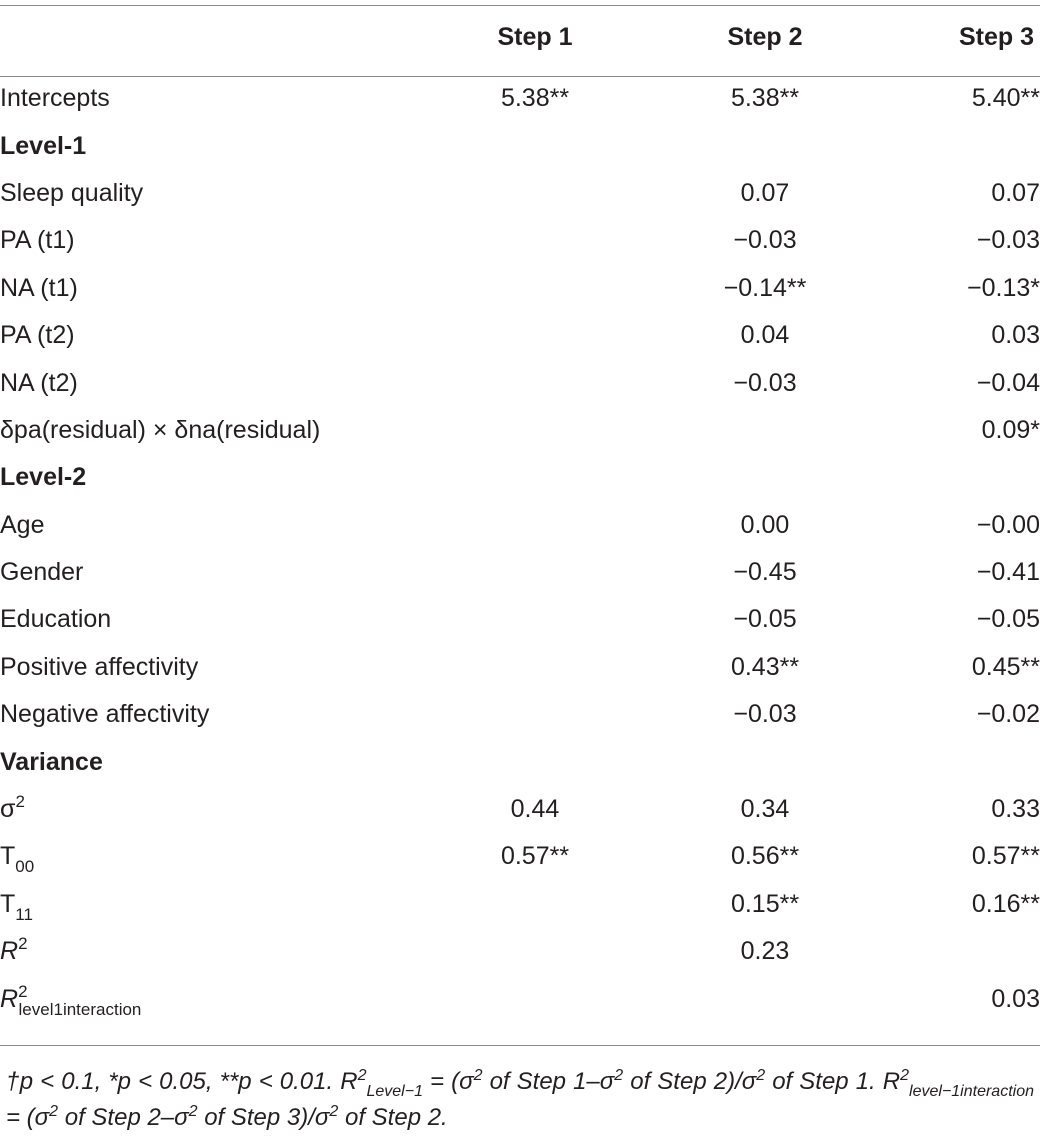 The width and height of the screenshot is (1040, 1139). Describe the element at coordinates (80, 1009) in the screenshot. I see `row-label-subscript: level1interaction` at that location.